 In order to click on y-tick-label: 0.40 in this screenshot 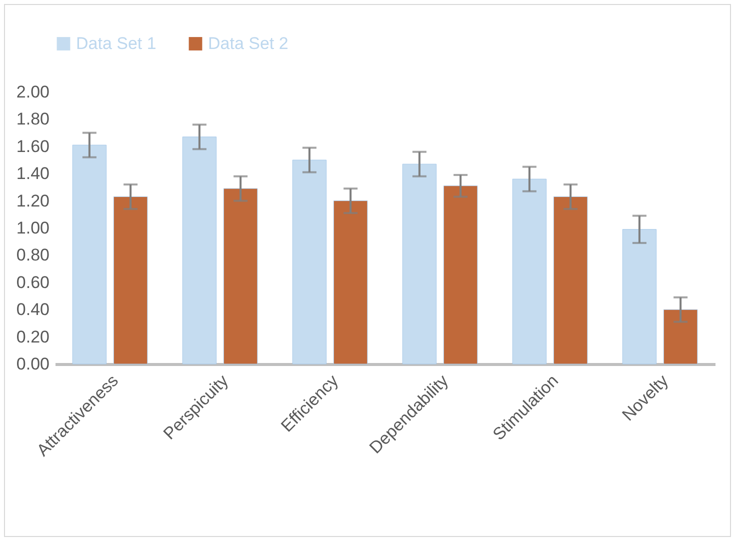, I will do `click(33, 310)`.